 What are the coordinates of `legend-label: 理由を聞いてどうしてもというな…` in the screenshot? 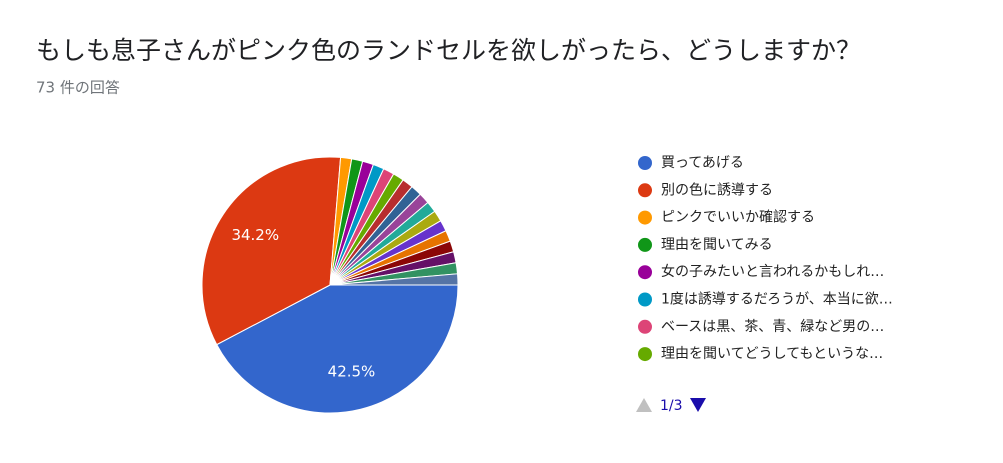 It's located at (772, 354).